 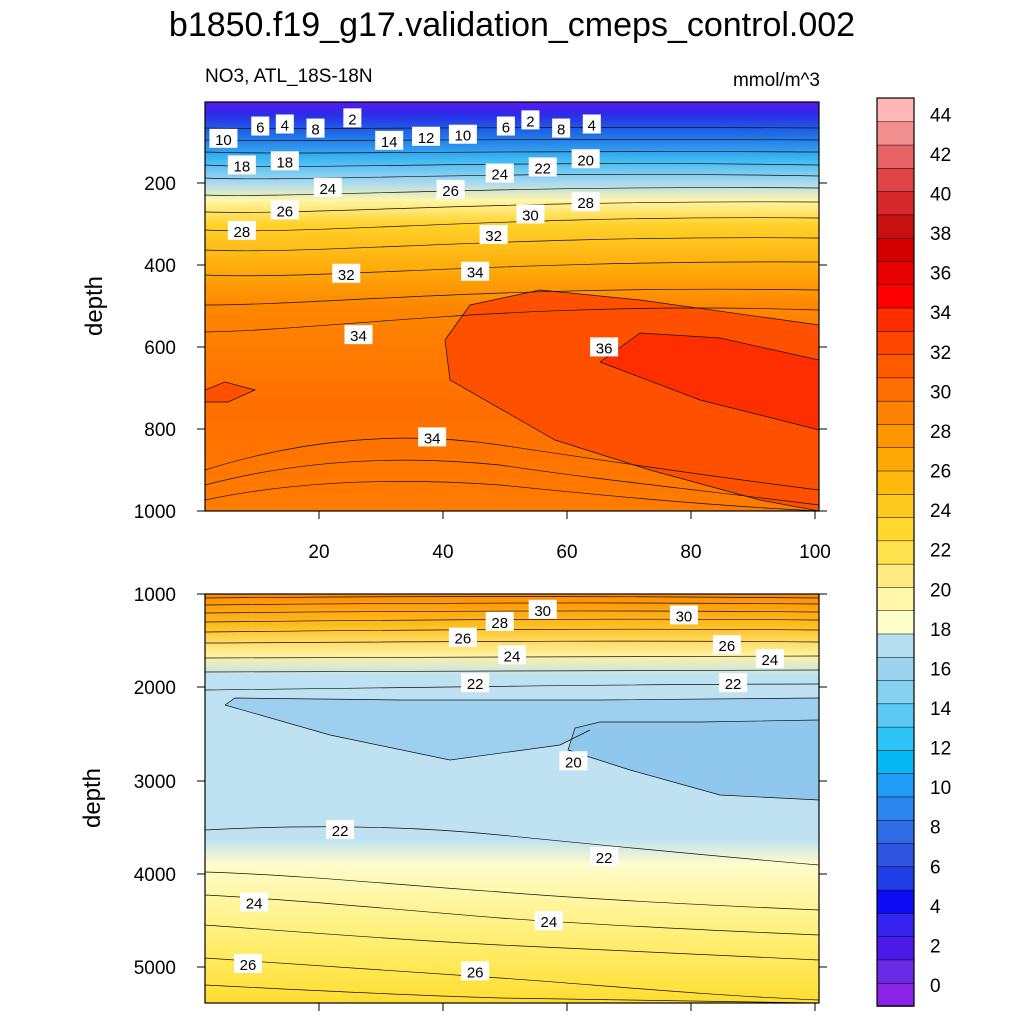 What do you see at coordinates (94, 306) in the screenshot?
I see `upper-y-axis-label: depth` at bounding box center [94, 306].